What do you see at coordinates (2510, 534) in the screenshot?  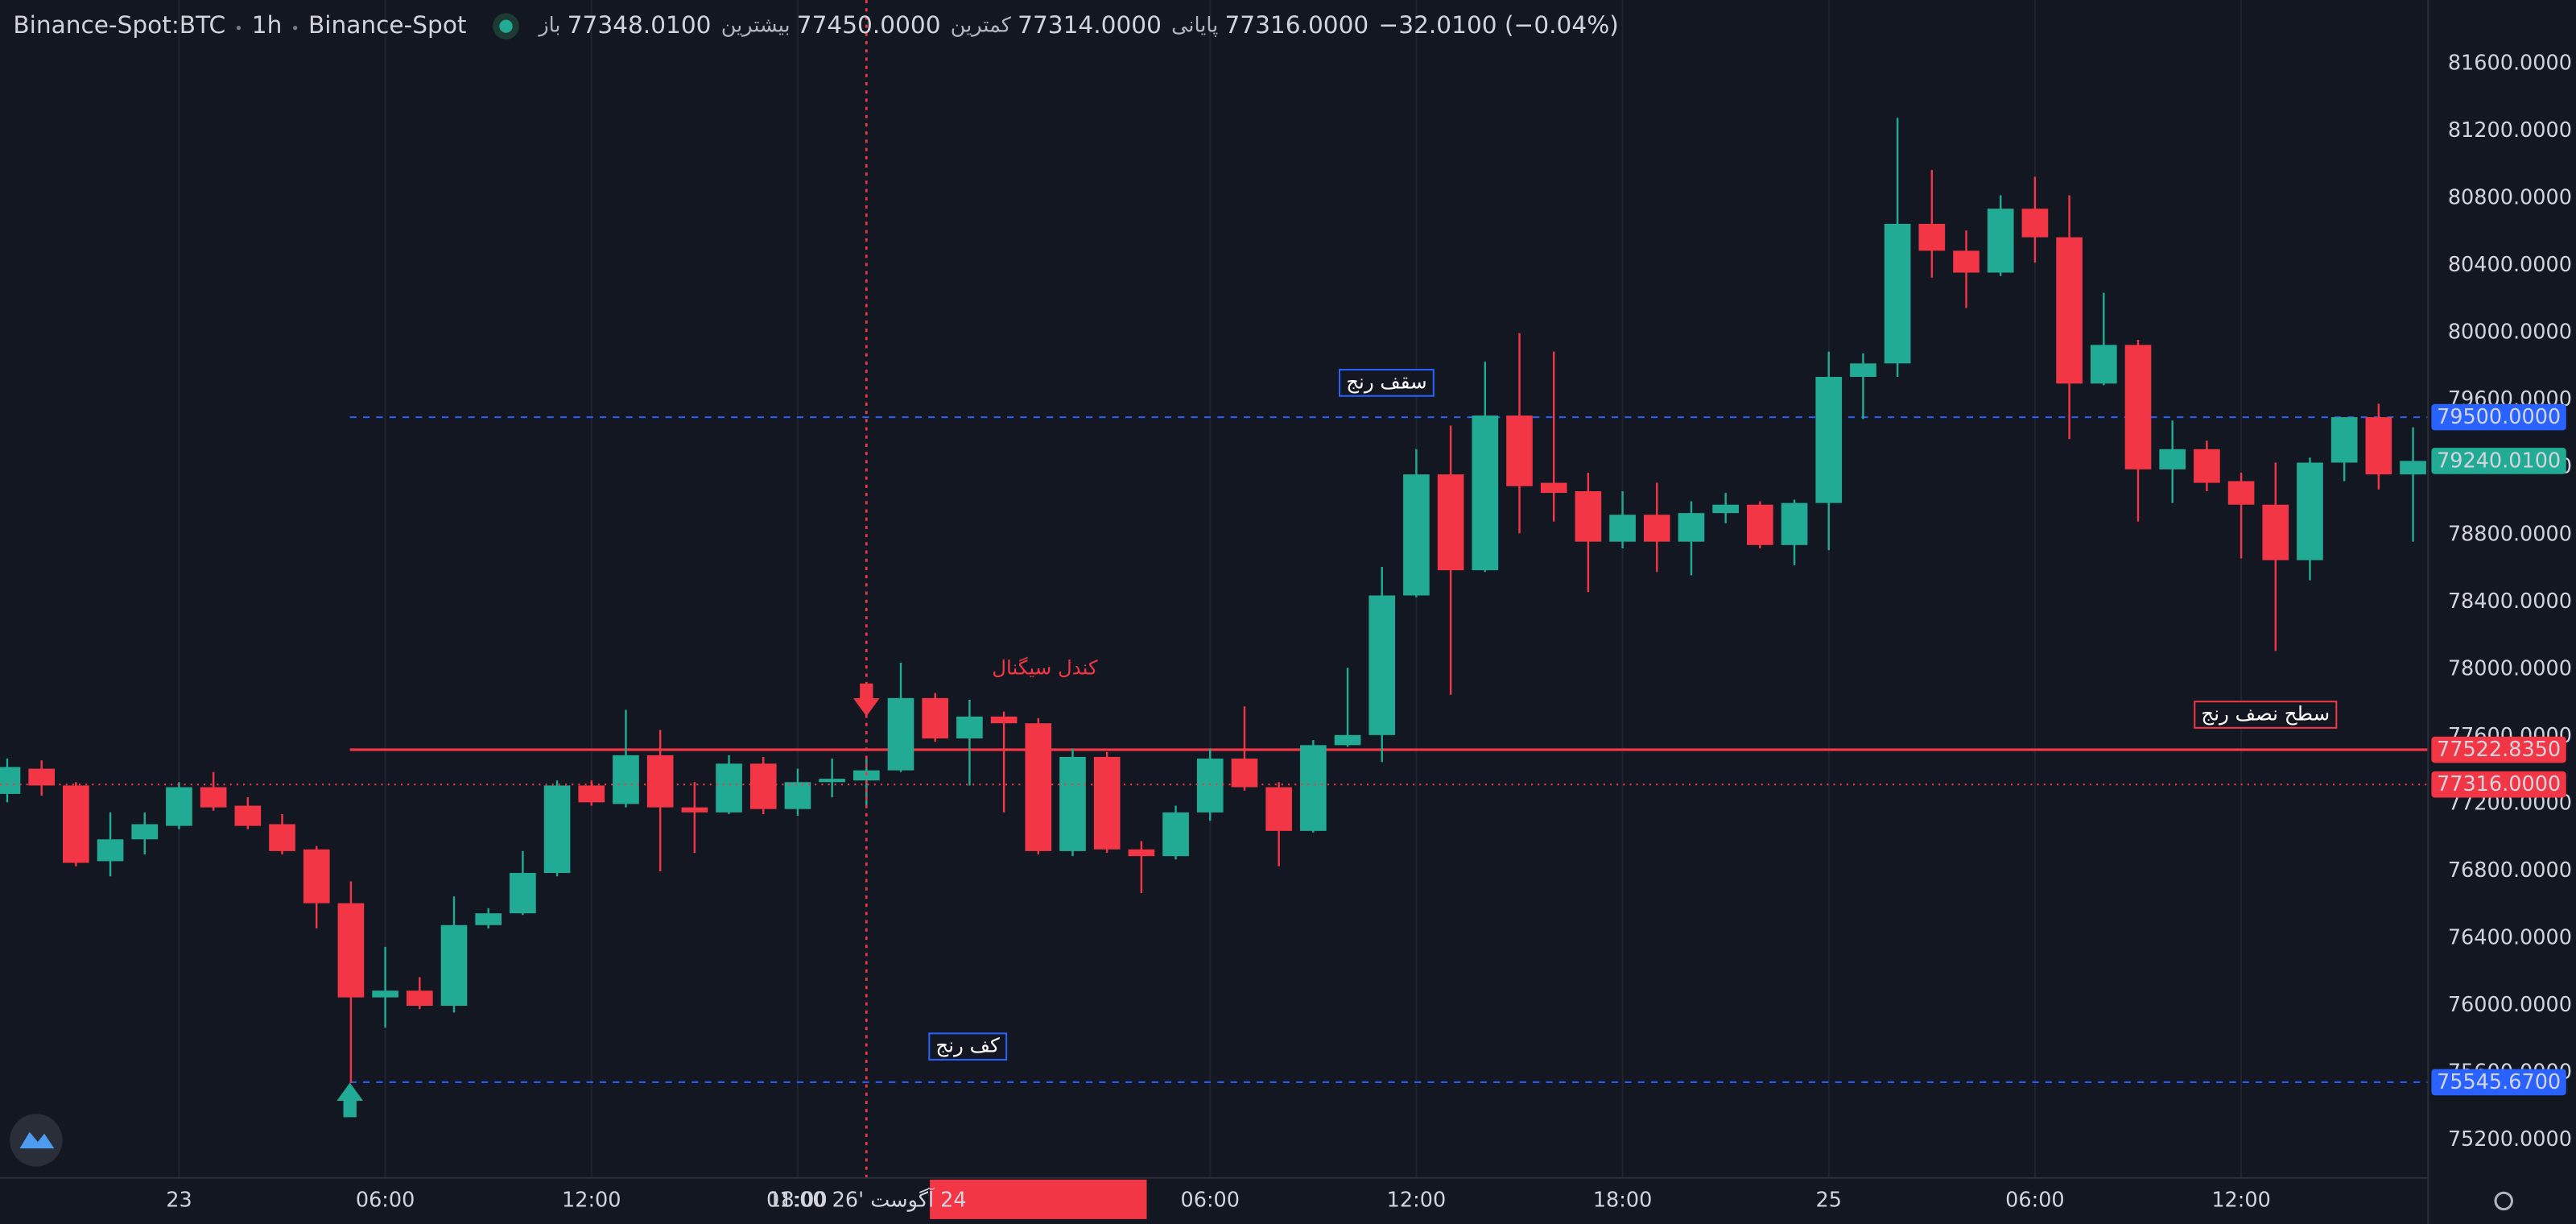 I see `y-tick-label: 78800.0000` at bounding box center [2510, 534].